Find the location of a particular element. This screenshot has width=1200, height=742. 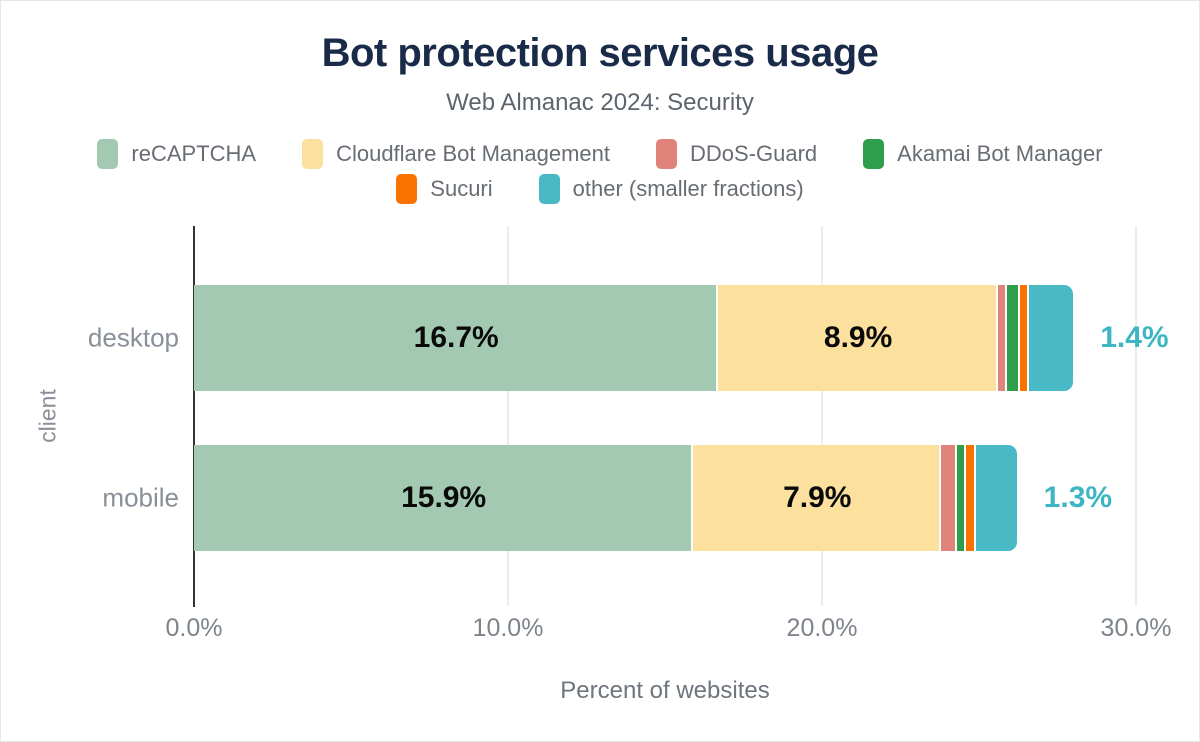

y-axis-title: client is located at coordinates (47, 416).